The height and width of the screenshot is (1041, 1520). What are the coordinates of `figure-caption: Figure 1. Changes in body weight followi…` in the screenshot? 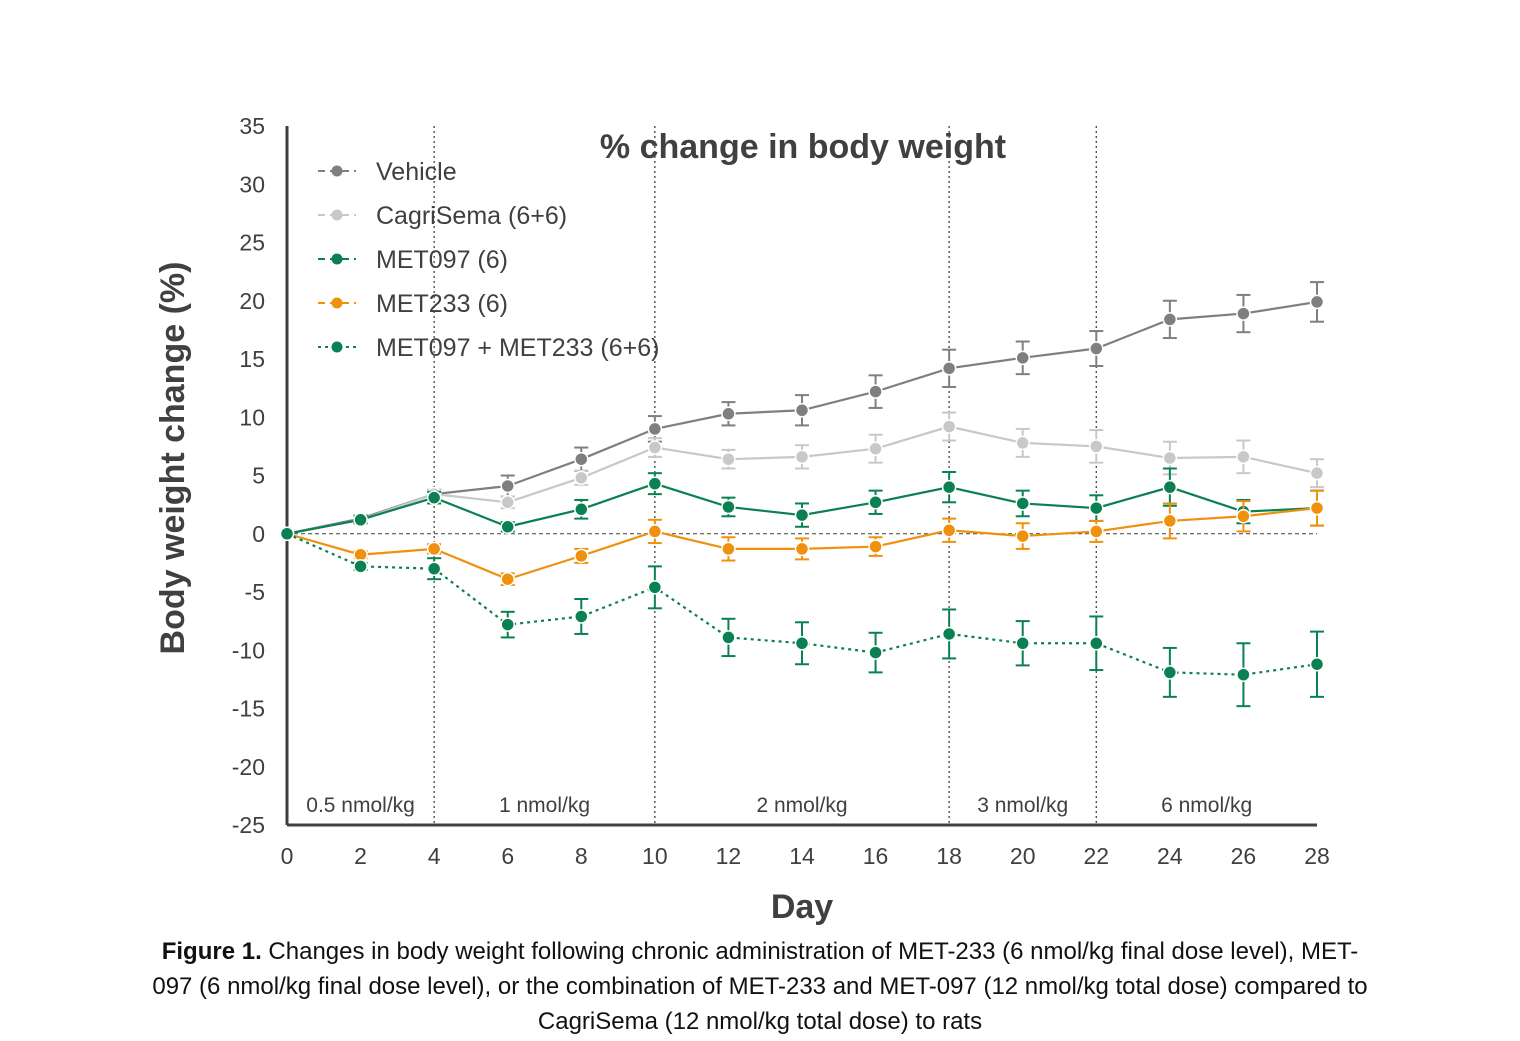 It's located at (760, 986).